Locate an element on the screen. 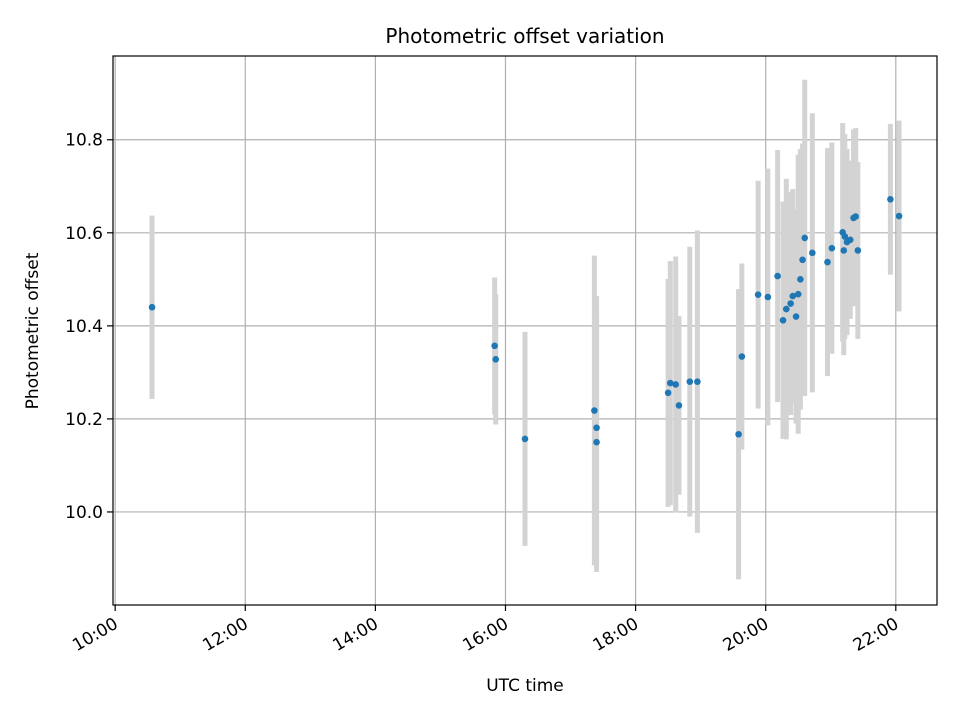  y-tick-label: 10.6 is located at coordinates (84, 234).